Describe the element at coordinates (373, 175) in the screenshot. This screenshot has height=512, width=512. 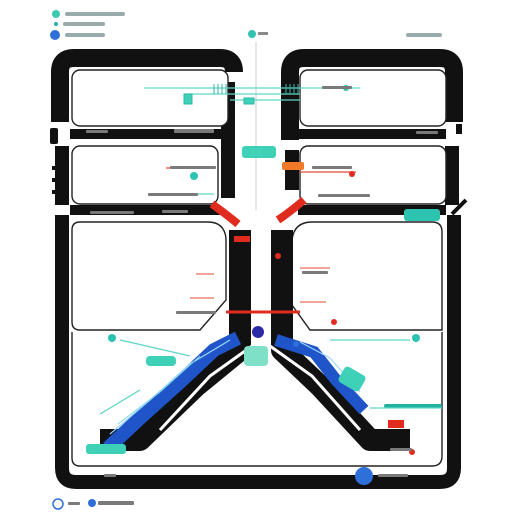
I see `panel-mid-right` at that location.